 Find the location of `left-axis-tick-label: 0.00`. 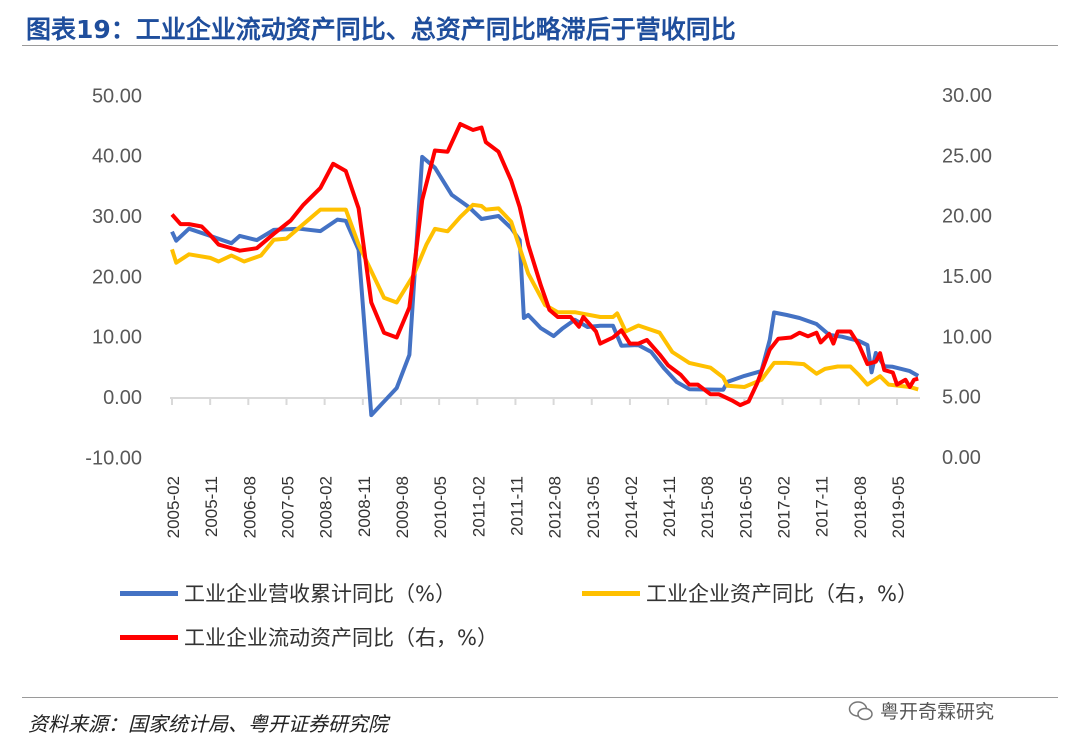

left-axis-tick-label: 0.00 is located at coordinates (122, 398).